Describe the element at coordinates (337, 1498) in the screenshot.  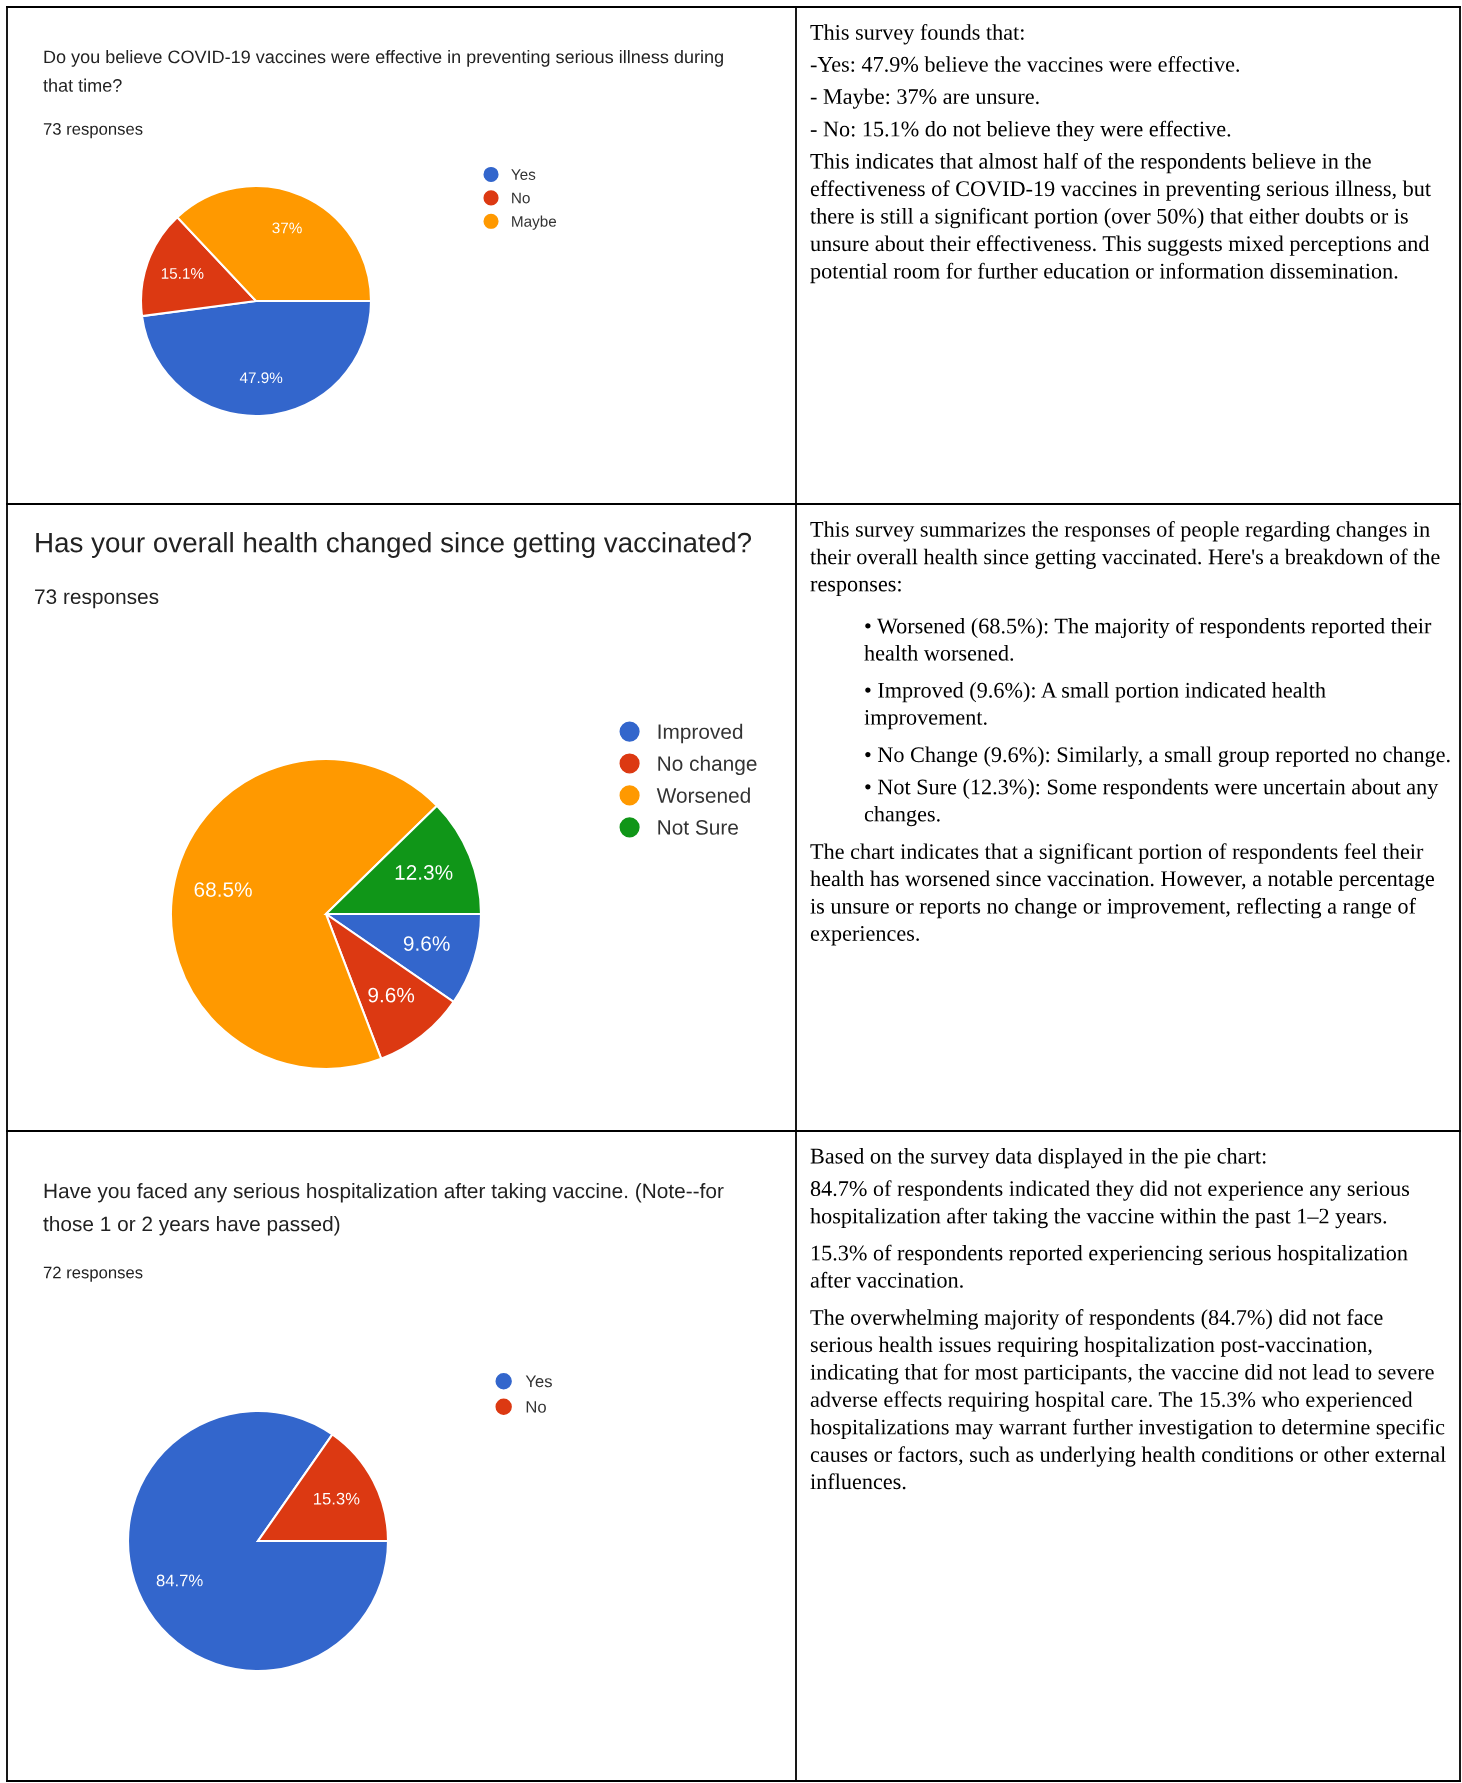
I see `data-label: 15.3%` at that location.